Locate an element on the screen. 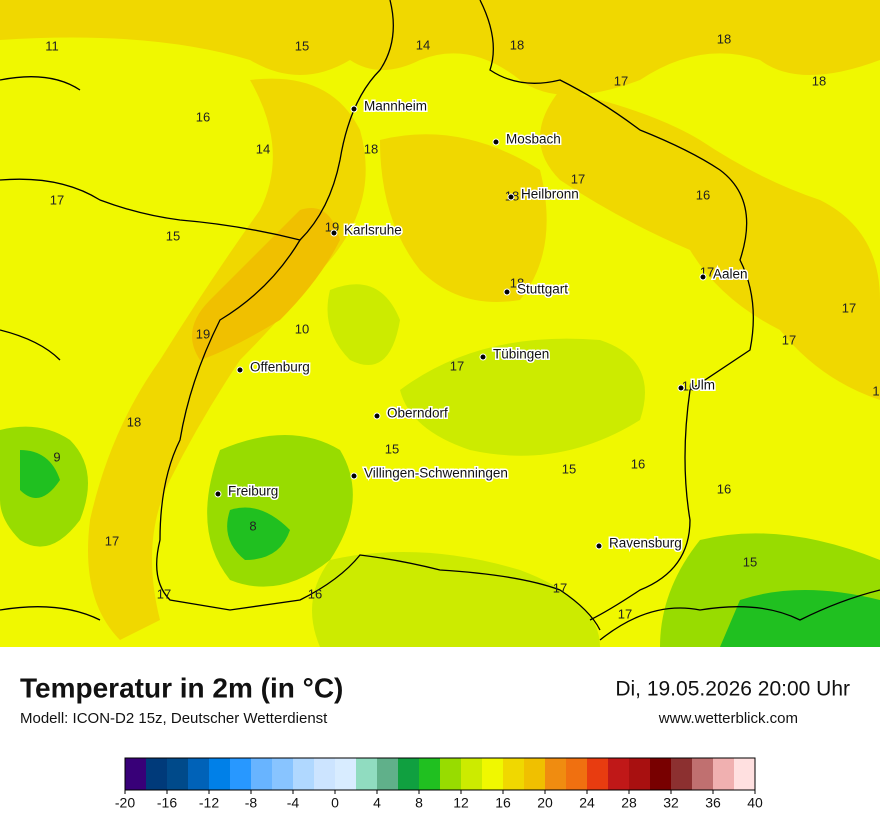 The image size is (880, 835). colorbar-tick-label: 20 is located at coordinates (545, 803).